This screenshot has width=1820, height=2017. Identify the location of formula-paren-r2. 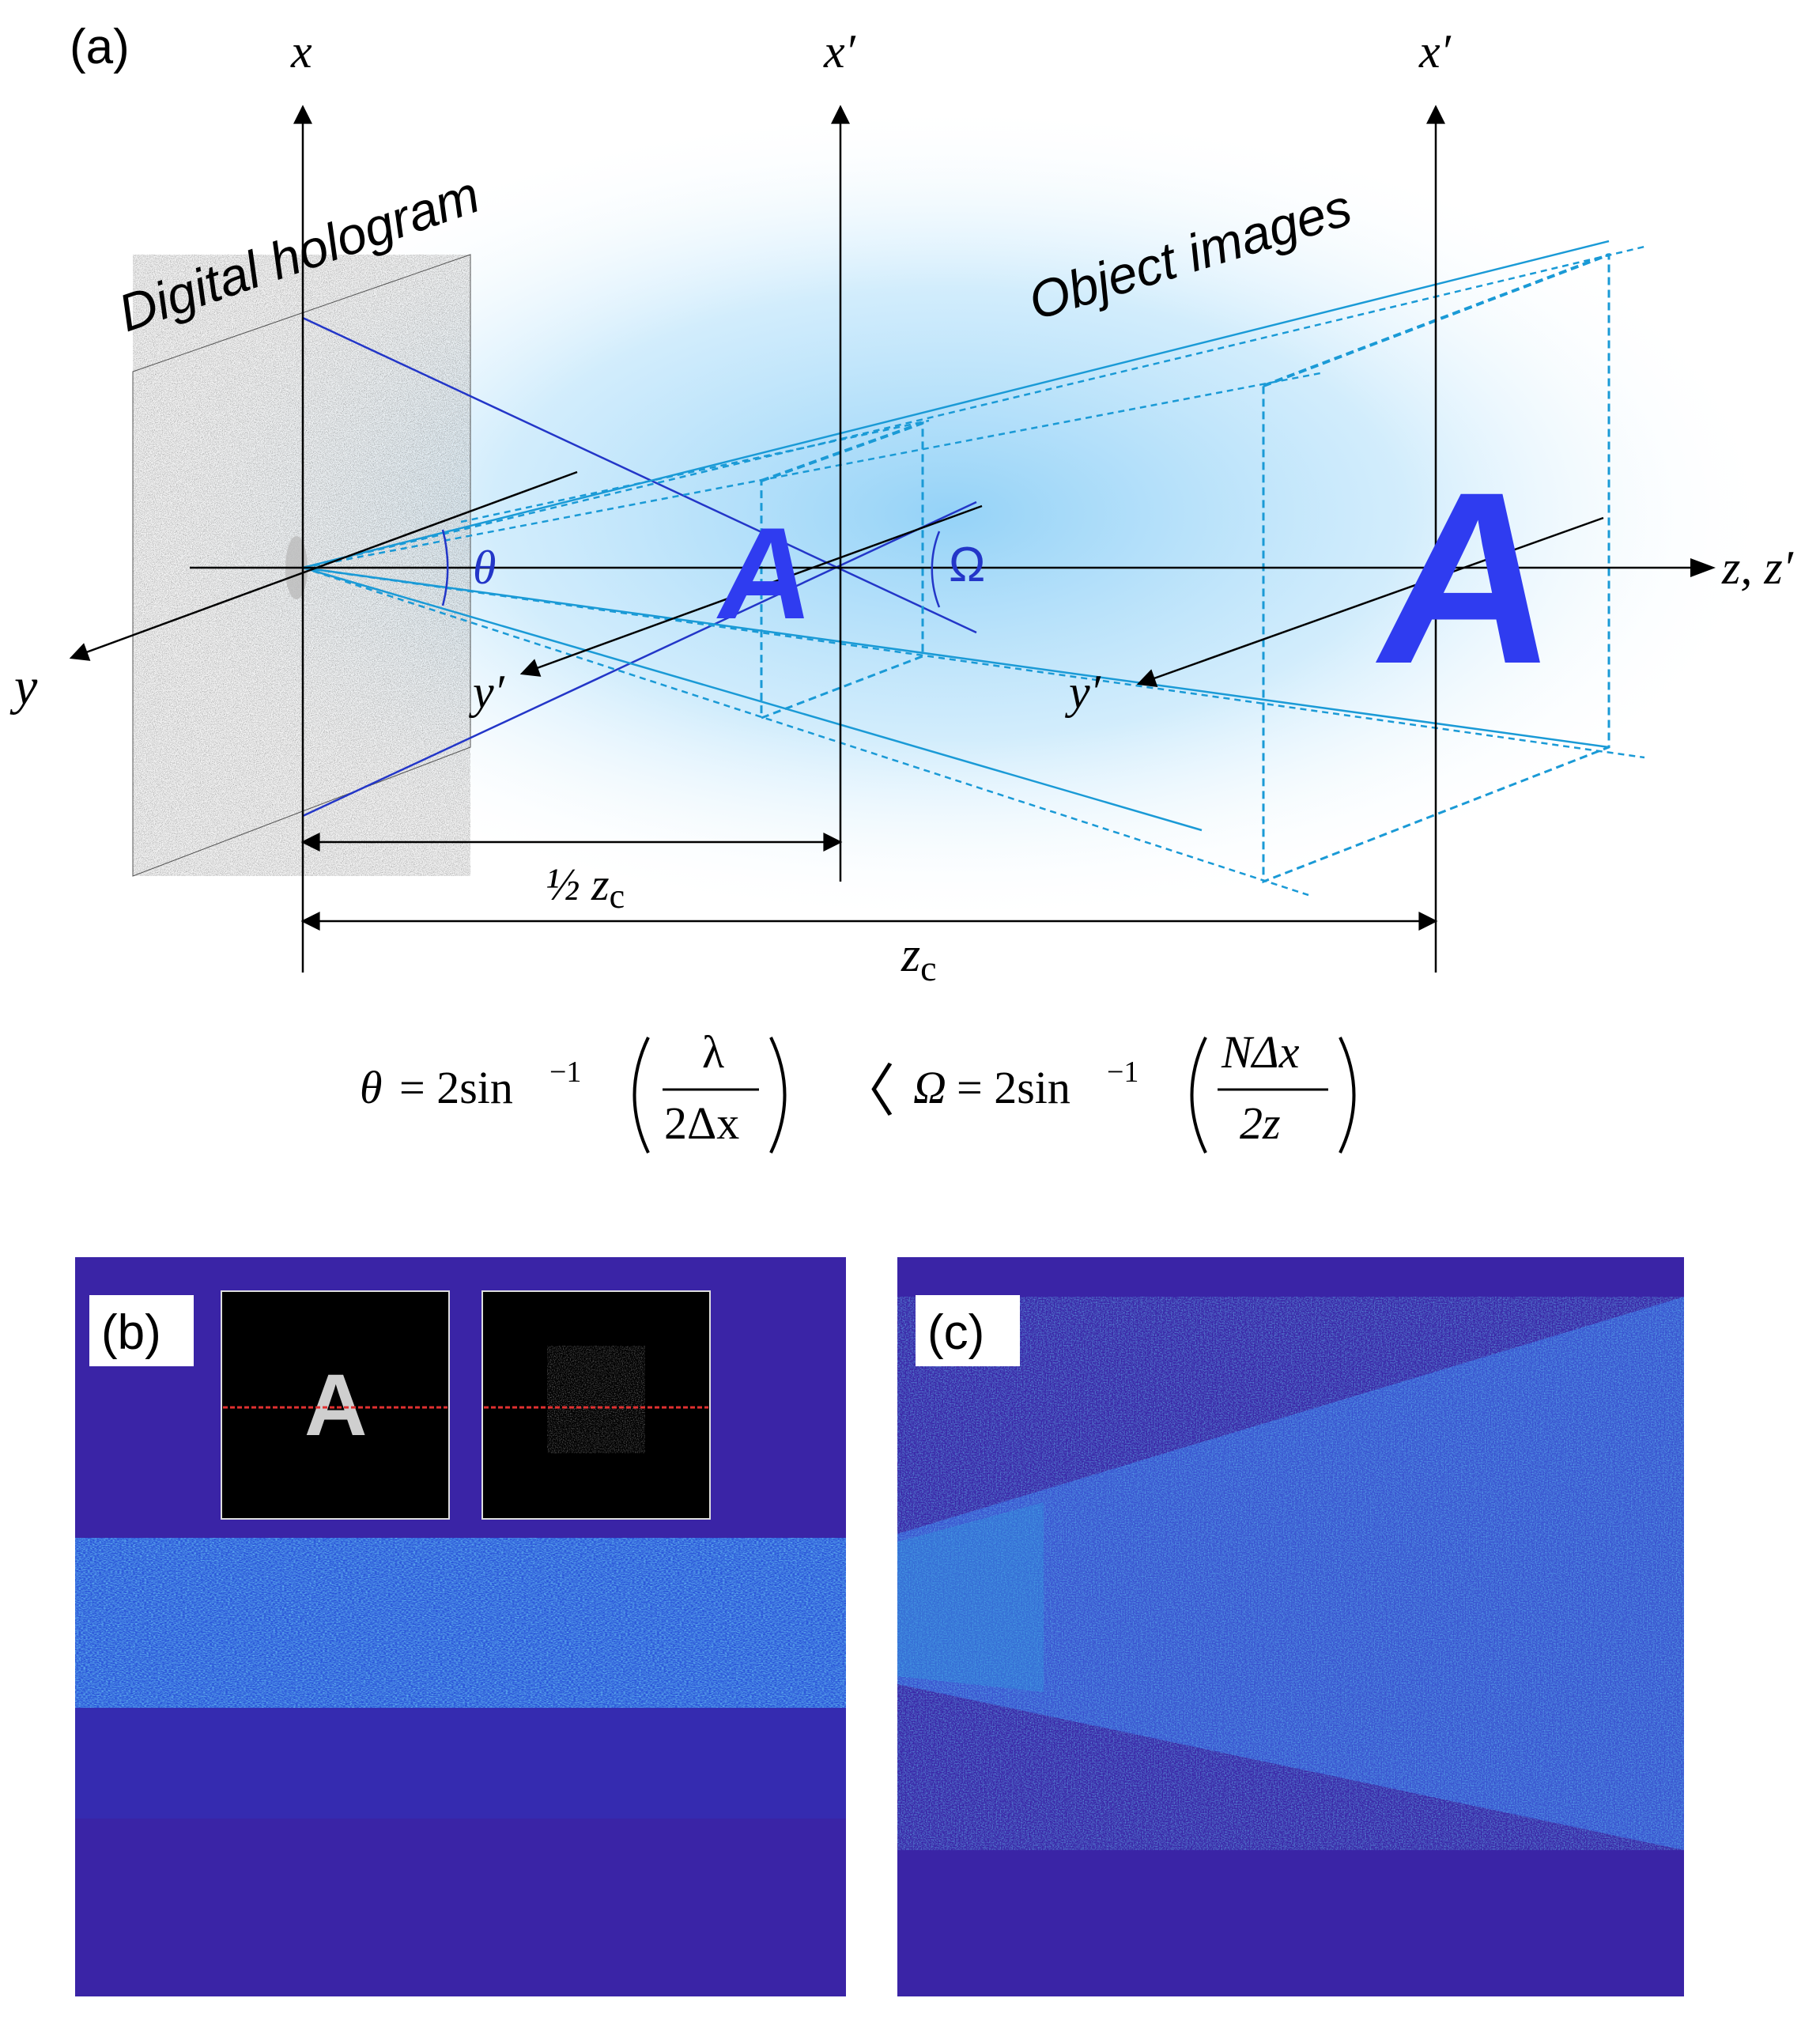
(1347, 1095).